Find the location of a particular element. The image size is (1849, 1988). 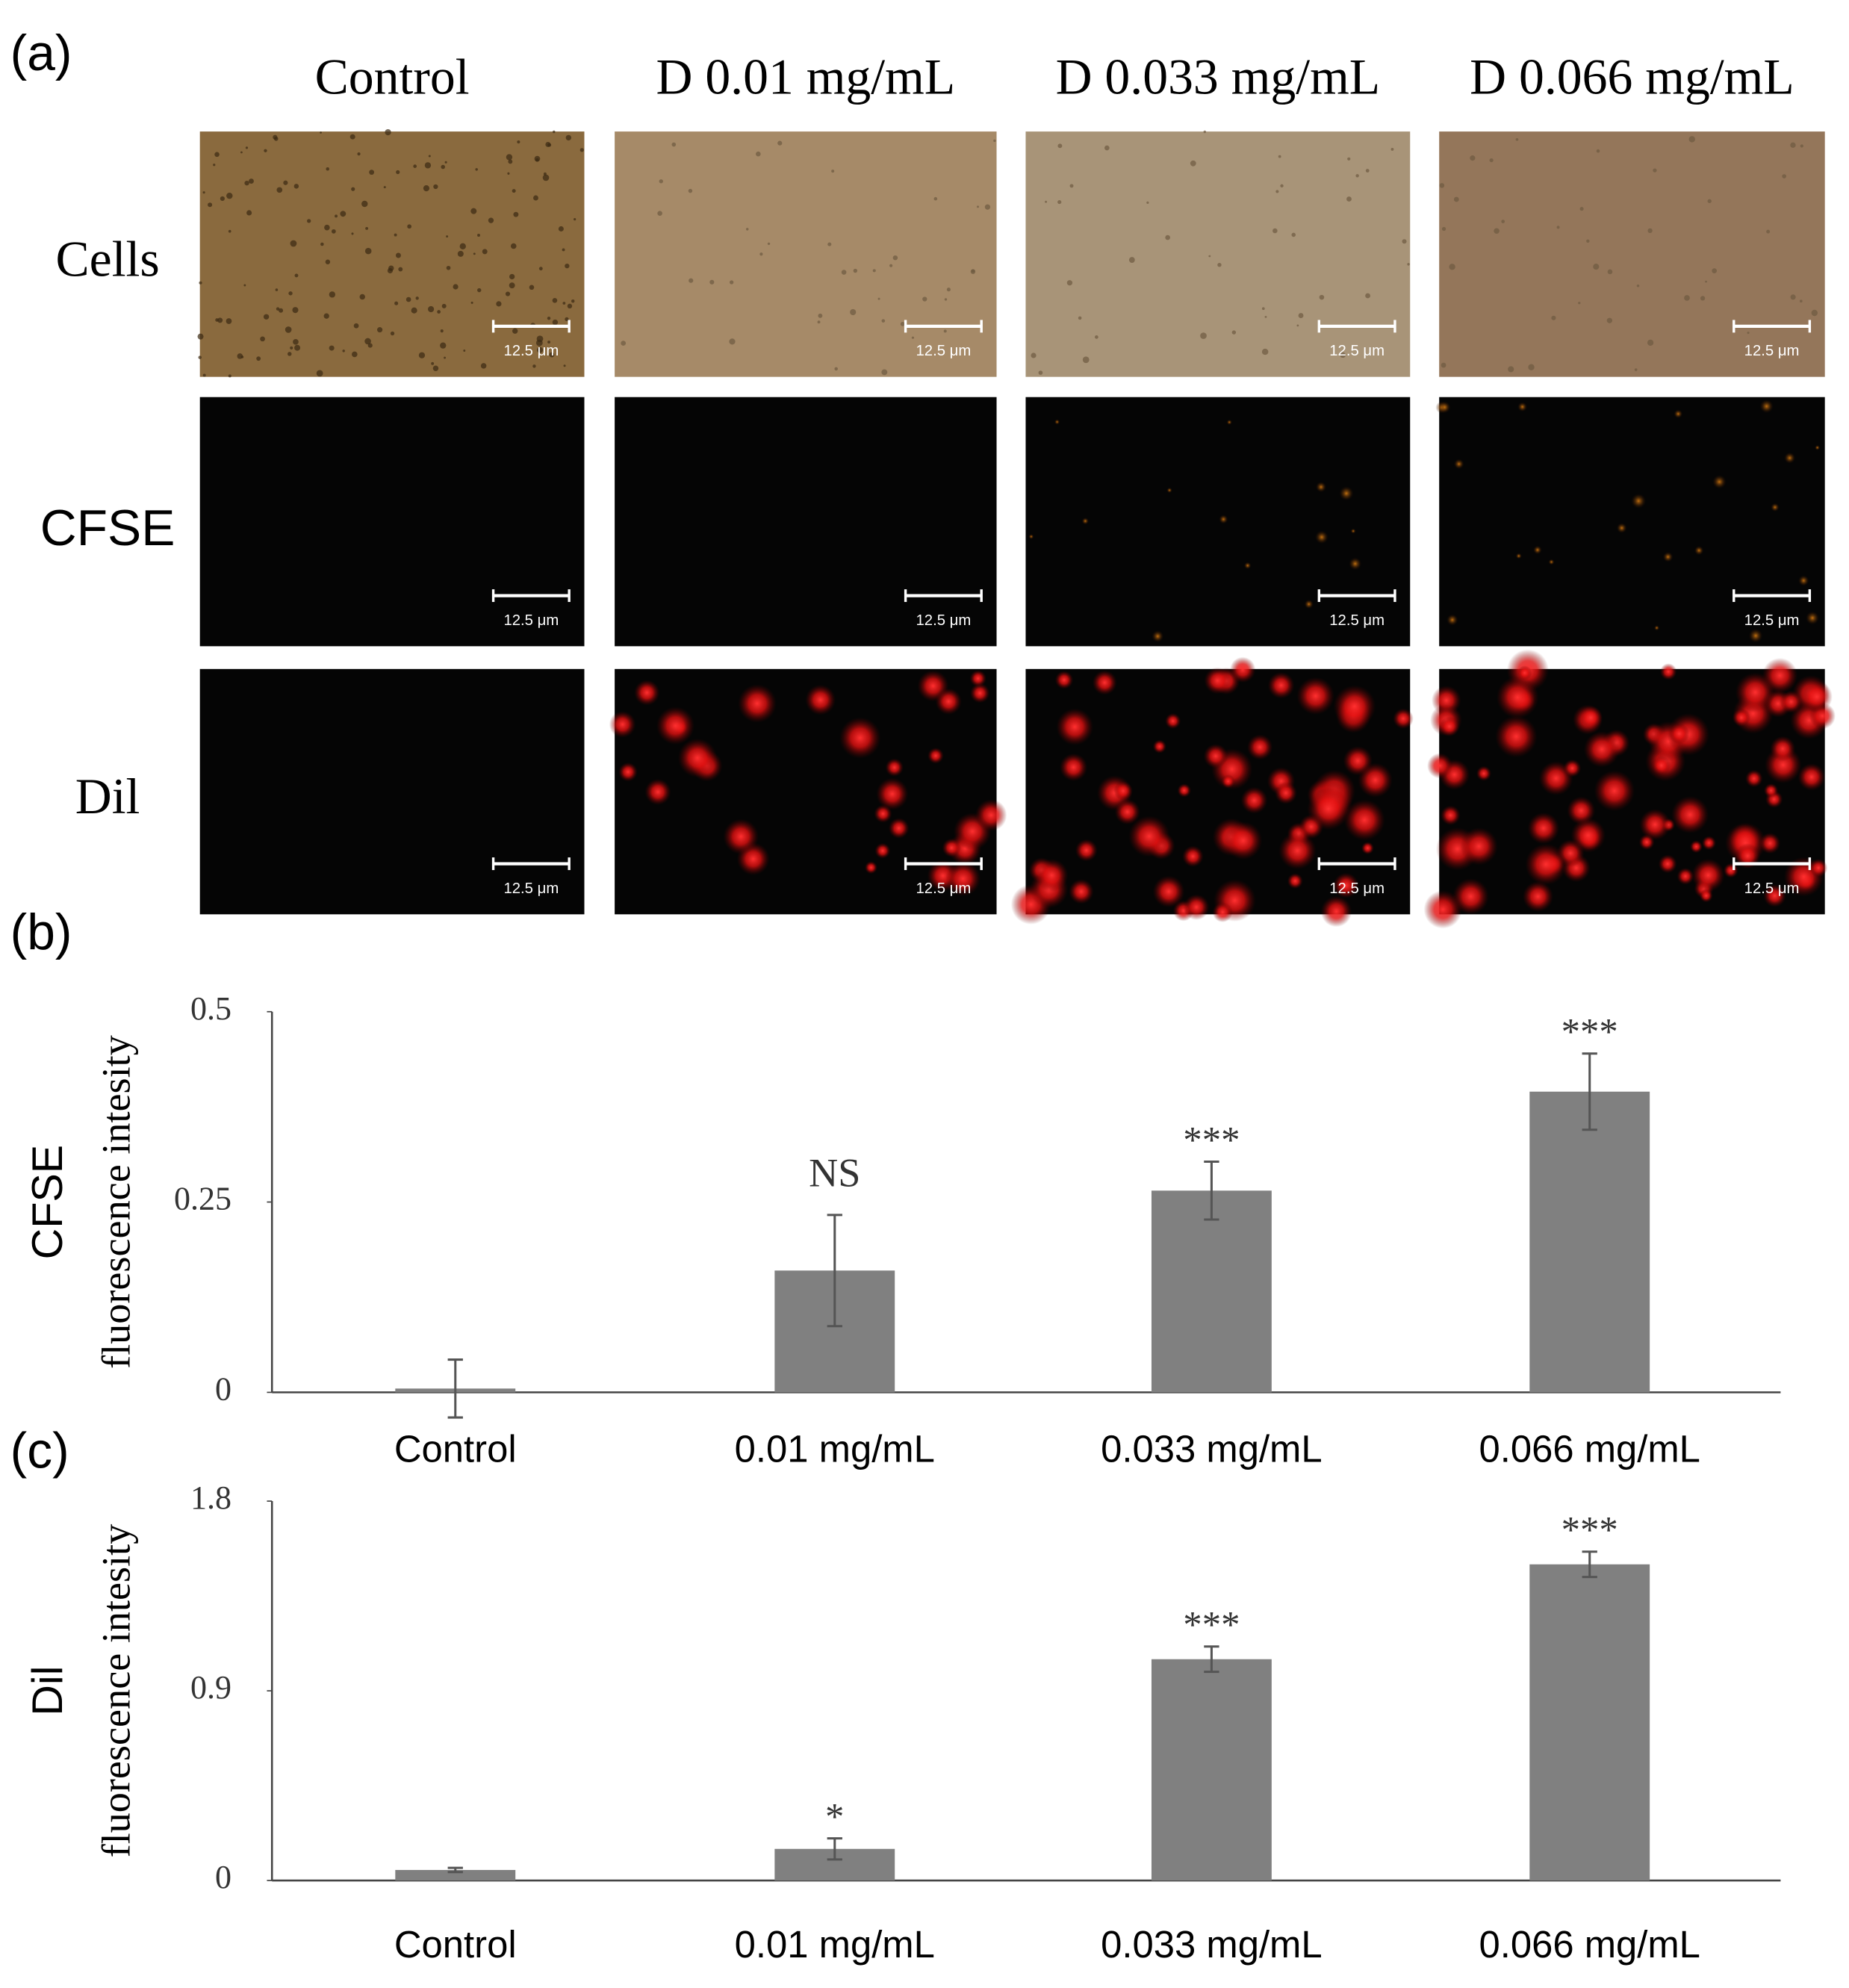

y-tick-label: 1.8 is located at coordinates (210, 1498).